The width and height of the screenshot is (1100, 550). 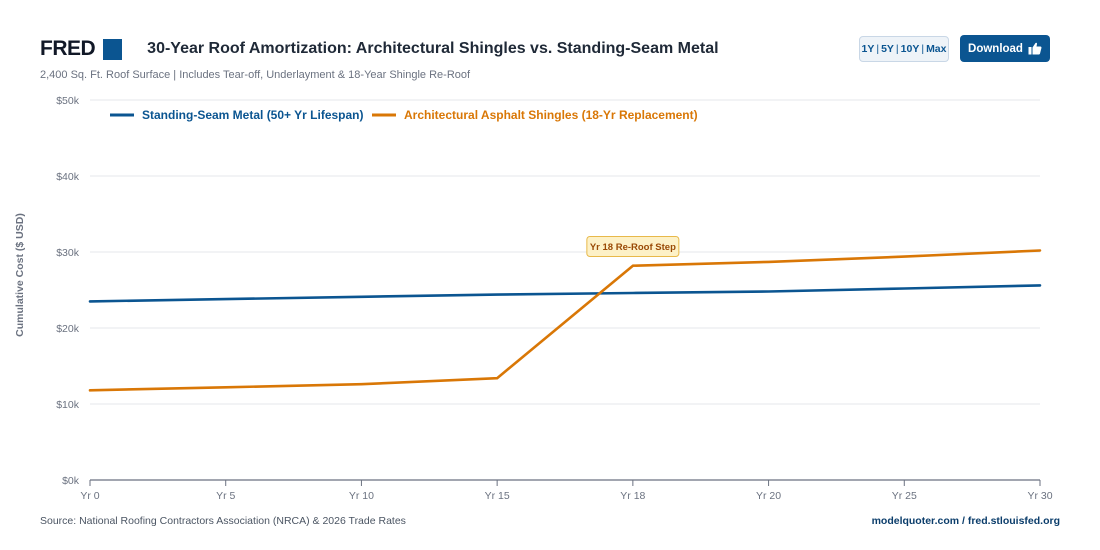 I want to click on y-tick-label: $20k, so click(x=68, y=329).